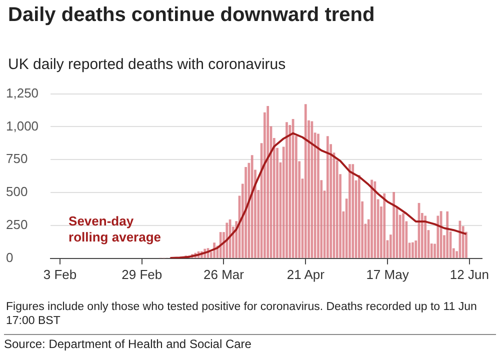 The height and width of the screenshot is (354, 500). I want to click on chart-subtitle: UK daily reported deaths with coronavirus, so click(147, 64).